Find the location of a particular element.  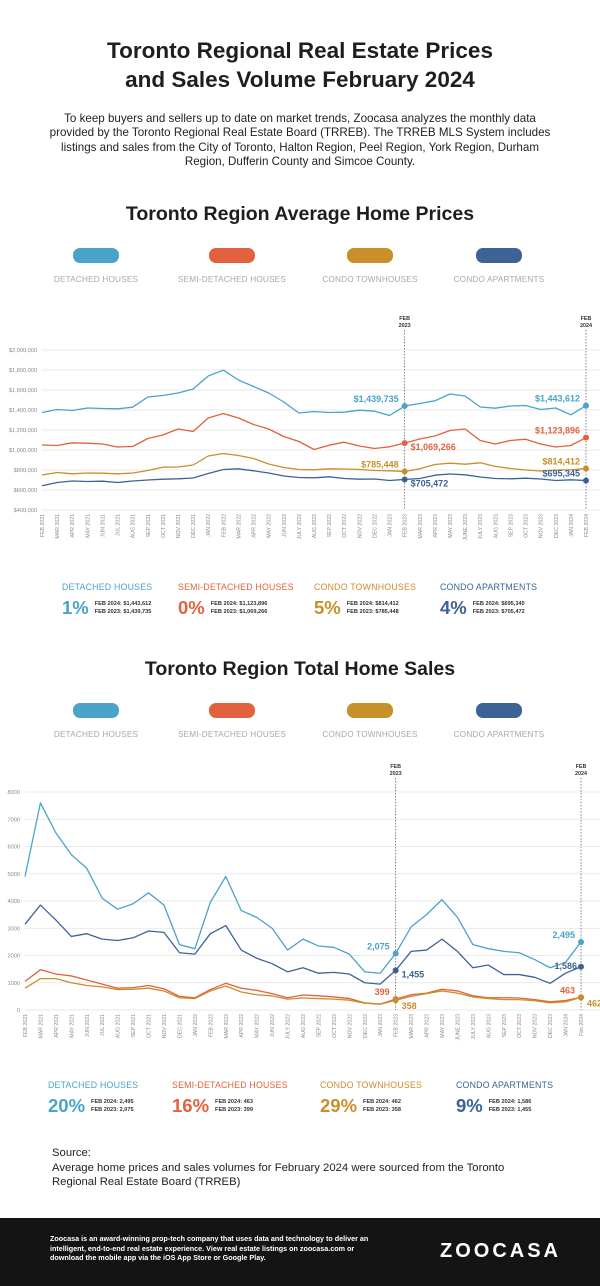

legend-swatch-condo-apt is located at coordinates (499, 255).